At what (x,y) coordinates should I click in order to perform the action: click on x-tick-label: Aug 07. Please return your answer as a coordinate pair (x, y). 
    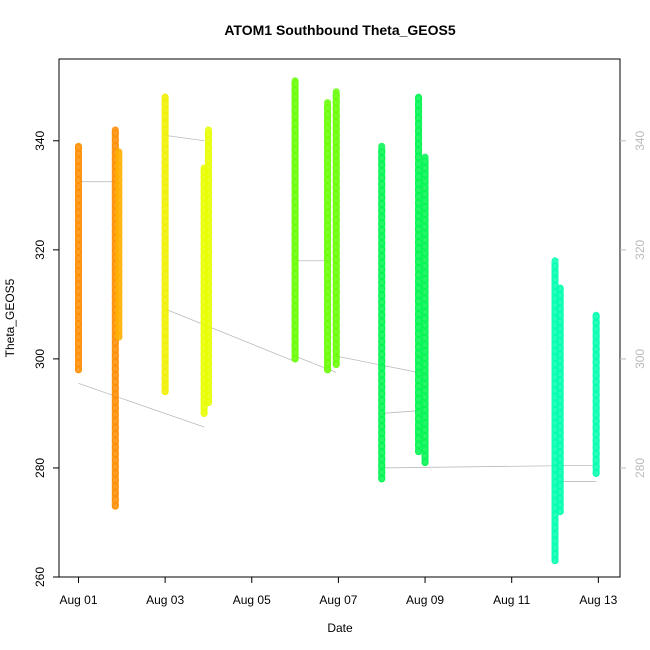
    Looking at the image, I should click on (338, 600).